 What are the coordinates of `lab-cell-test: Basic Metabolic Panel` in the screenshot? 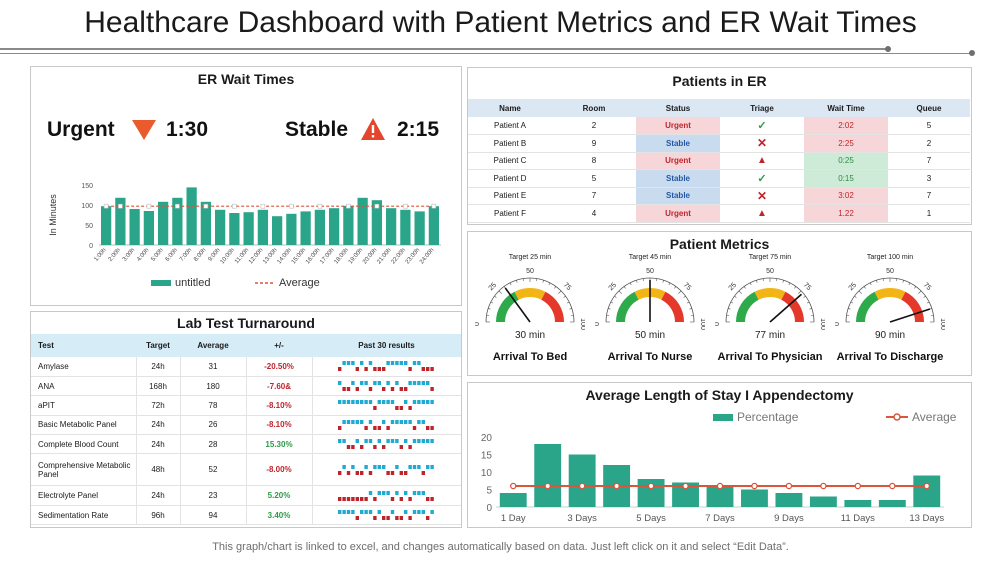 It's located at (84, 425).